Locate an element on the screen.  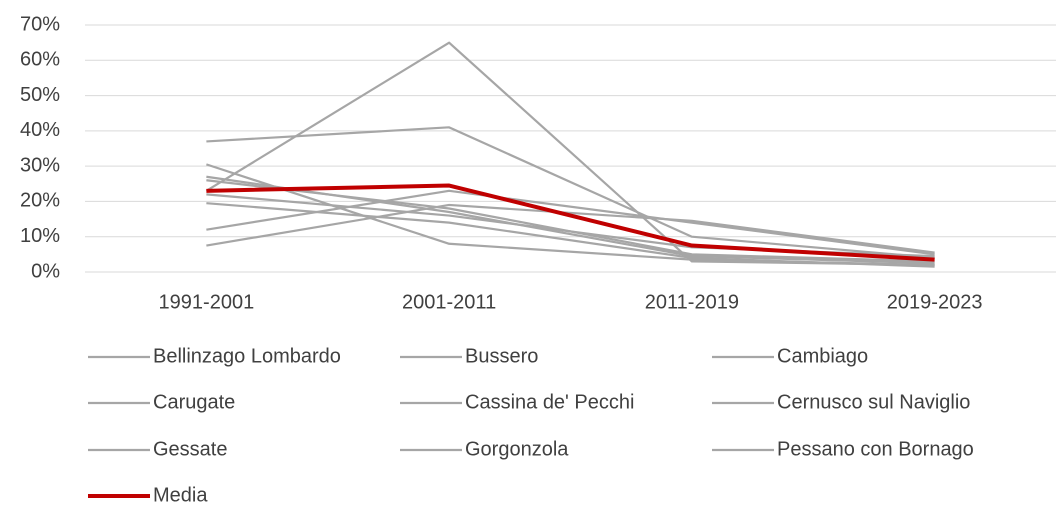
y-tick-label: 60% is located at coordinates (40, 60).